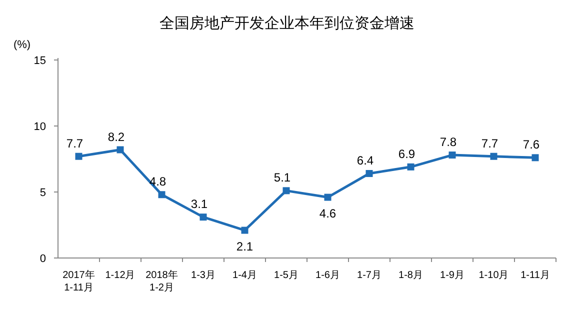 This screenshot has width=574, height=324. Describe the element at coordinates (365, 161) in the screenshot. I see `data-label: 6.4` at that location.